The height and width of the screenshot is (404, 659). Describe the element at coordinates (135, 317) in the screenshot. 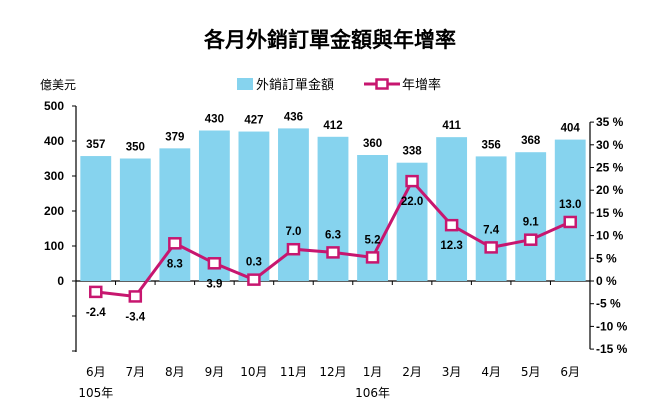

I see `growth-value-label: -3.4` at that location.